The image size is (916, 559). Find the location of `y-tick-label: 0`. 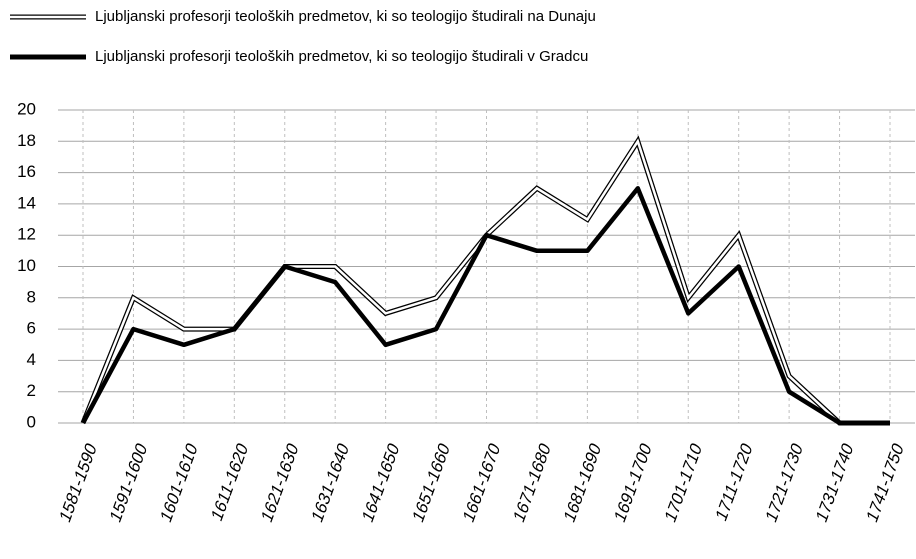

y-tick-label: 0 is located at coordinates (31, 421).